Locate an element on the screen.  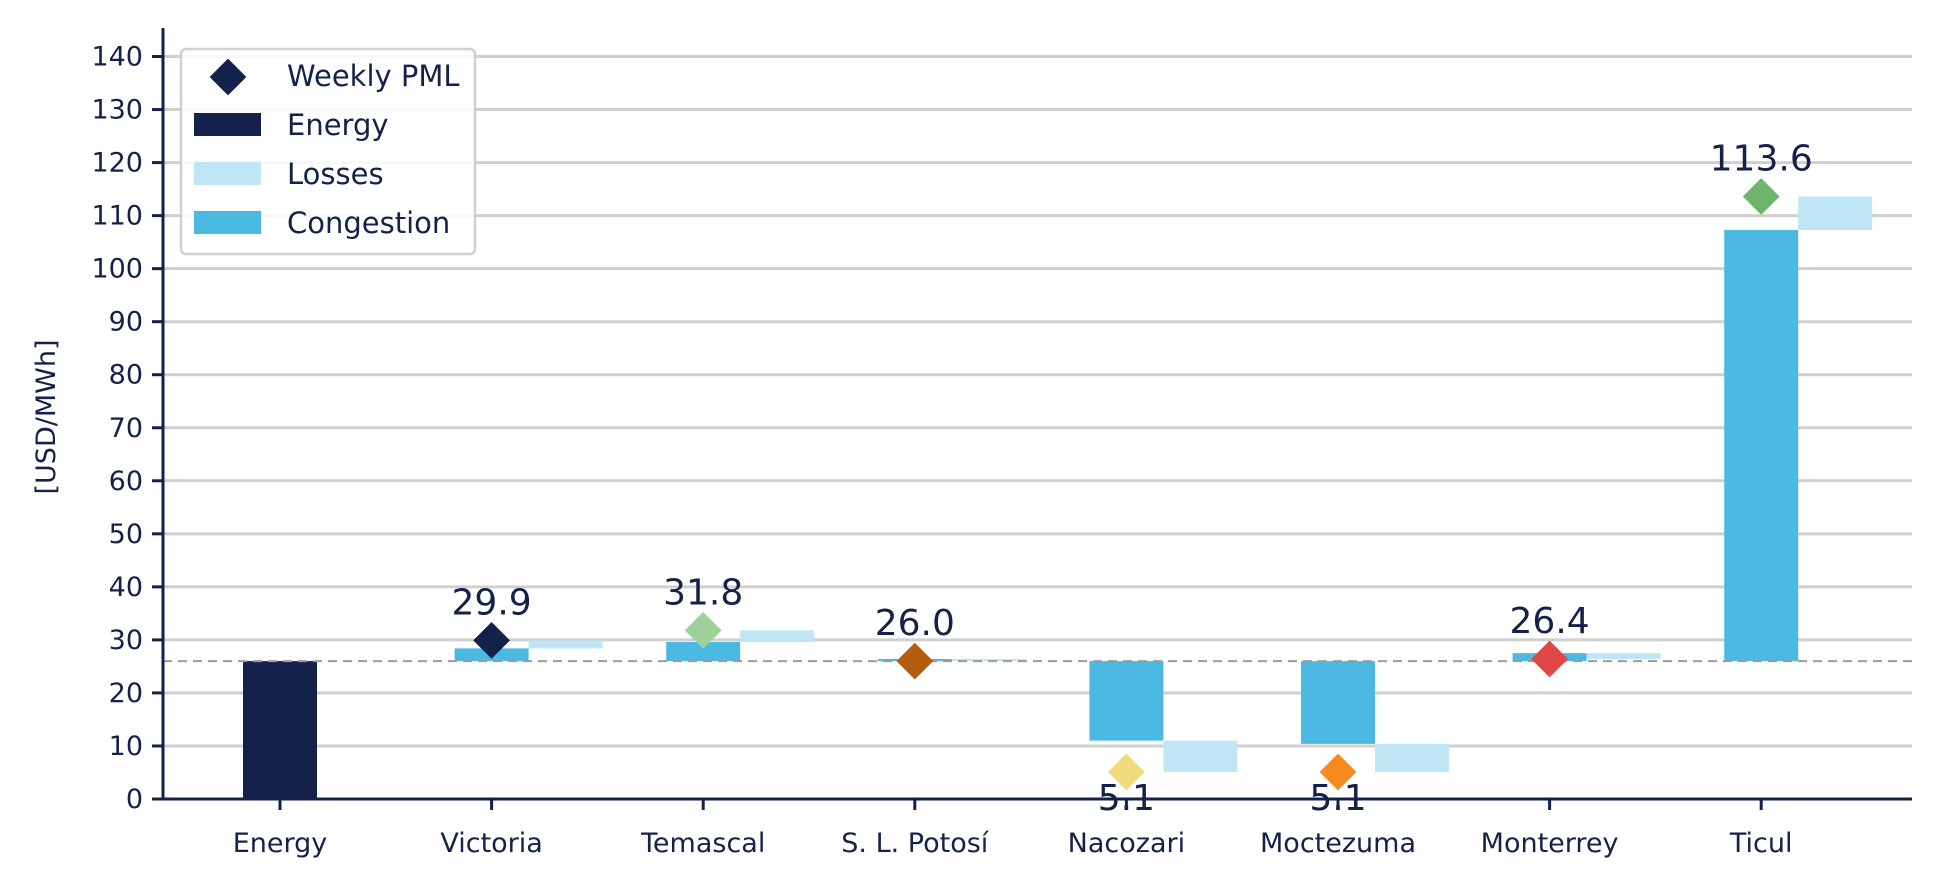
y-tick-label: 10 is located at coordinates (126, 746).